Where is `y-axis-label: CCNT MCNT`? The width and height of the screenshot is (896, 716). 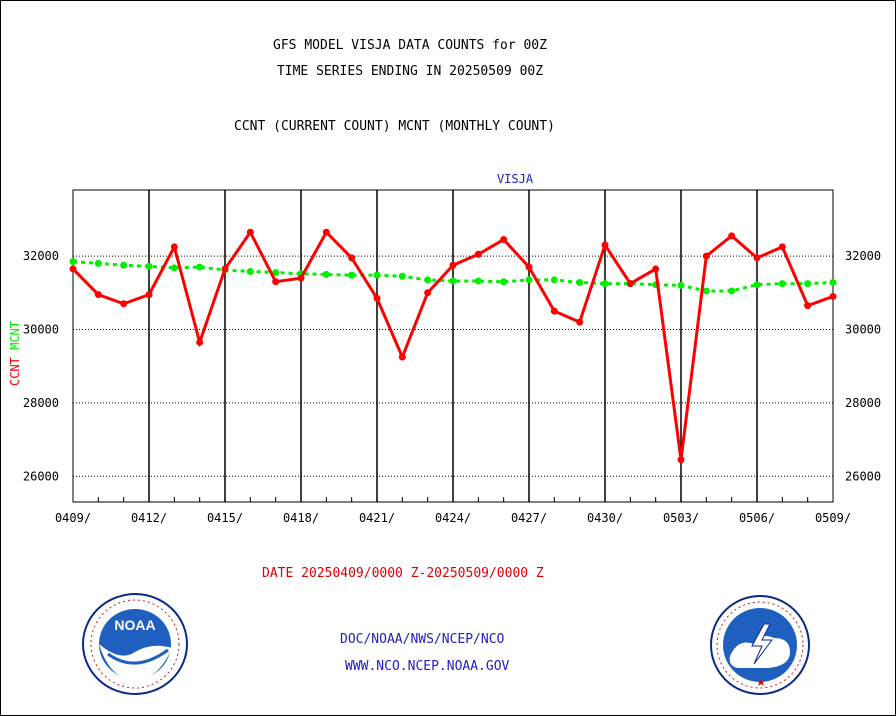
y-axis-label: CCNT MCNT is located at coordinates (15, 353).